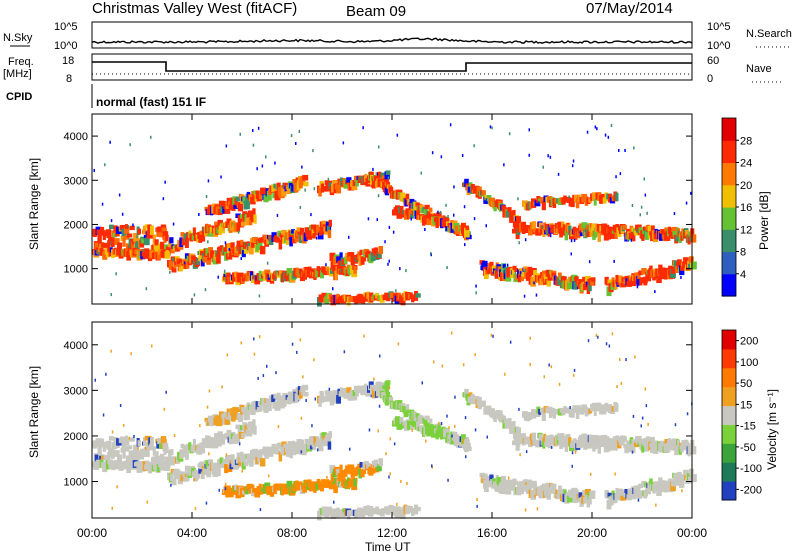  I want to click on velocity-cbar-tick-1: 100, so click(749, 363).